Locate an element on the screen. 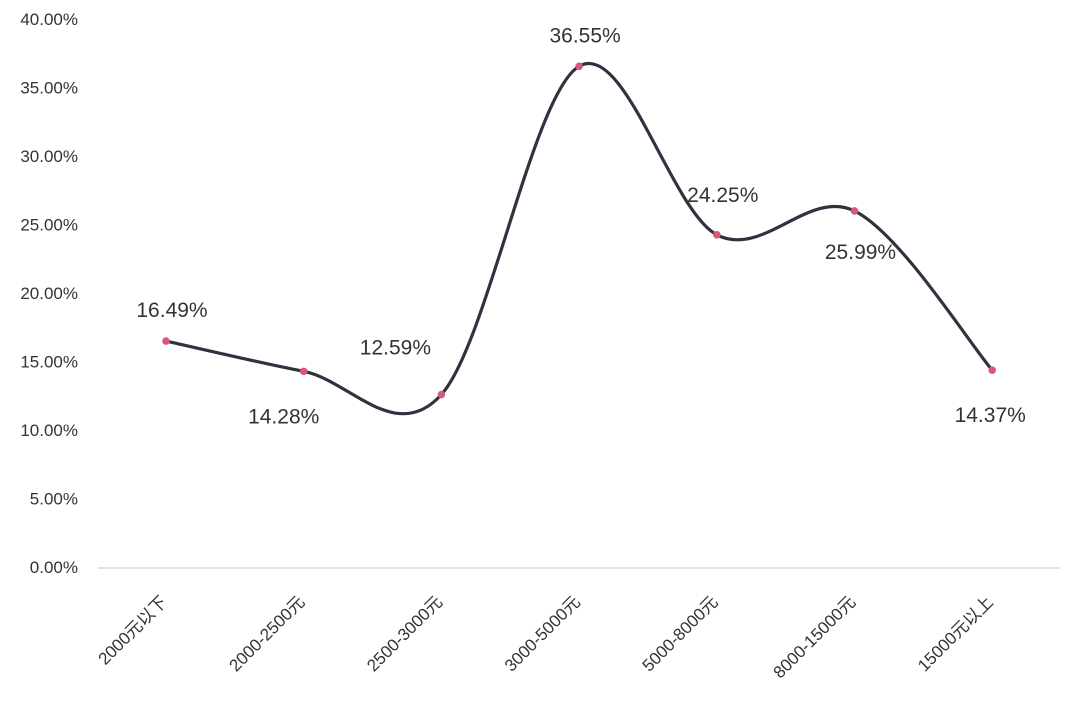 The height and width of the screenshot is (725, 1080). y-tick-label: 20.00% is located at coordinates (49, 293).